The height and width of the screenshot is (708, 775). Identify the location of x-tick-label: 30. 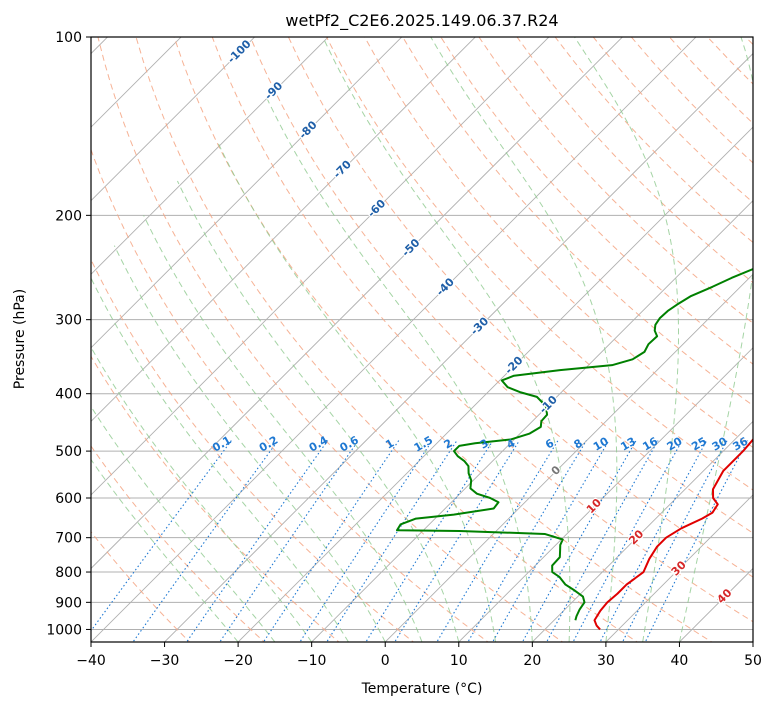
(606, 661).